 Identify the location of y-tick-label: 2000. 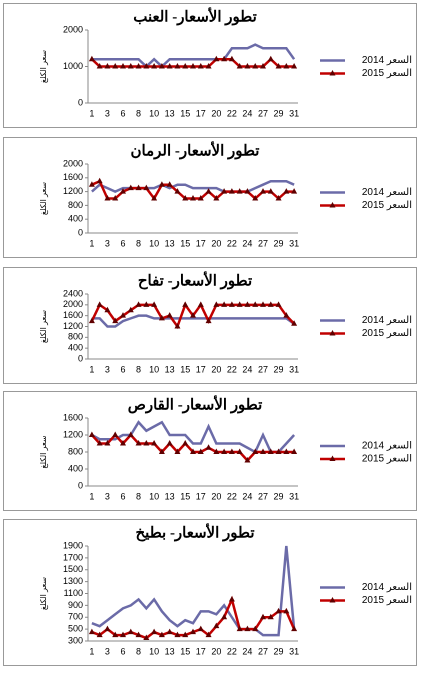
(73, 304).